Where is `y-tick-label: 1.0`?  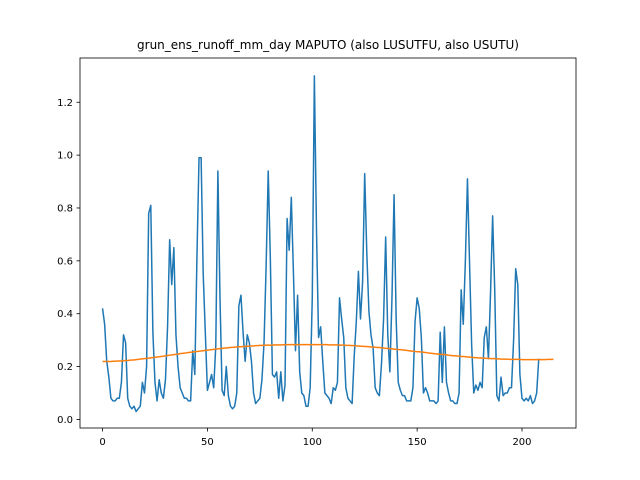
y-tick-label: 1.0 is located at coordinates (65, 156).